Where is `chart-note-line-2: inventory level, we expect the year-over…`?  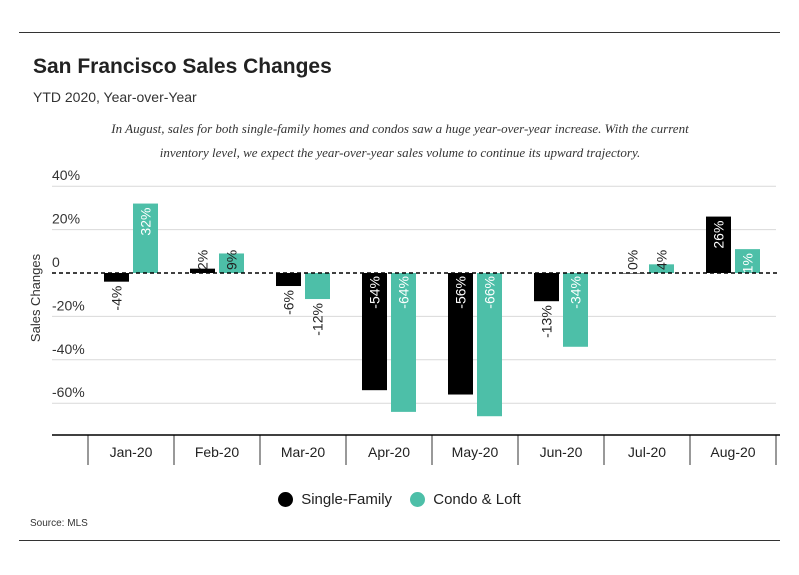
chart-note-line-2: inventory level, we expect the year-over… is located at coordinates (400, 152).